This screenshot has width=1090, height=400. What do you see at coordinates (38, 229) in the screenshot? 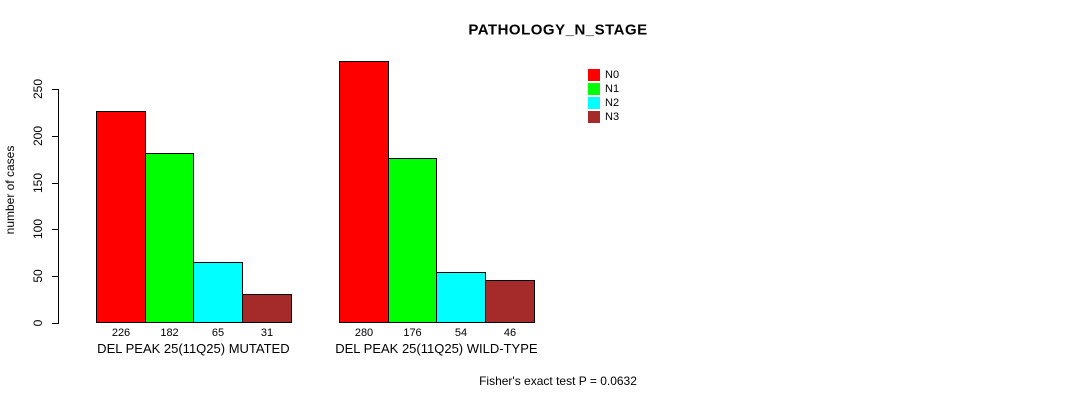
I see `y-tick-label: 100` at bounding box center [38, 229].